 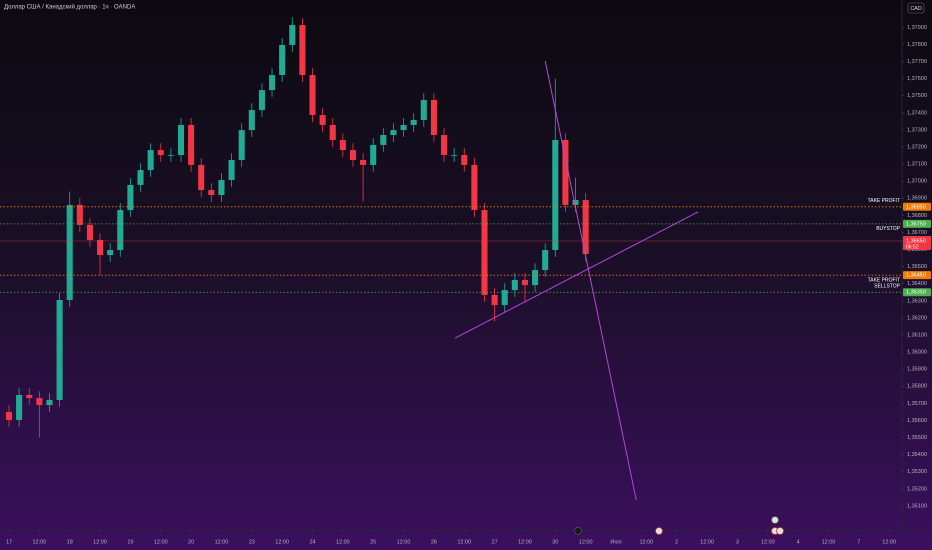 I want to click on y-tick-label: 1,37400, so click(x=917, y=113).